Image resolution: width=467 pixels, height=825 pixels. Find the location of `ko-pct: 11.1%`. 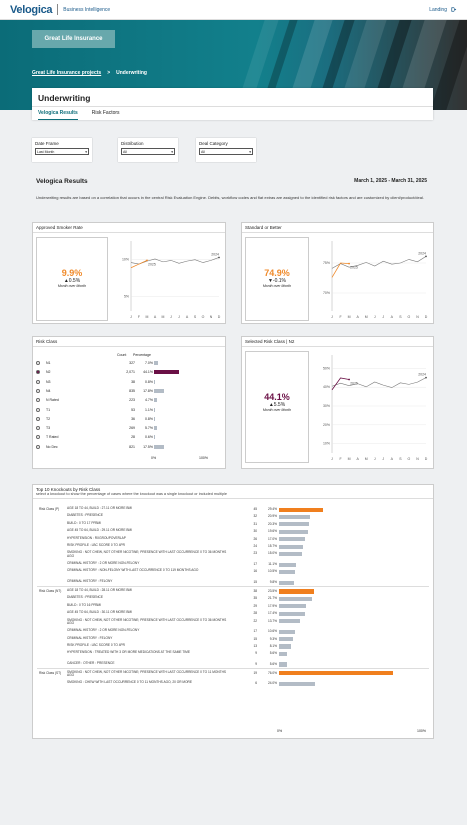

ko-pct: 11.1% is located at coordinates (272, 564).